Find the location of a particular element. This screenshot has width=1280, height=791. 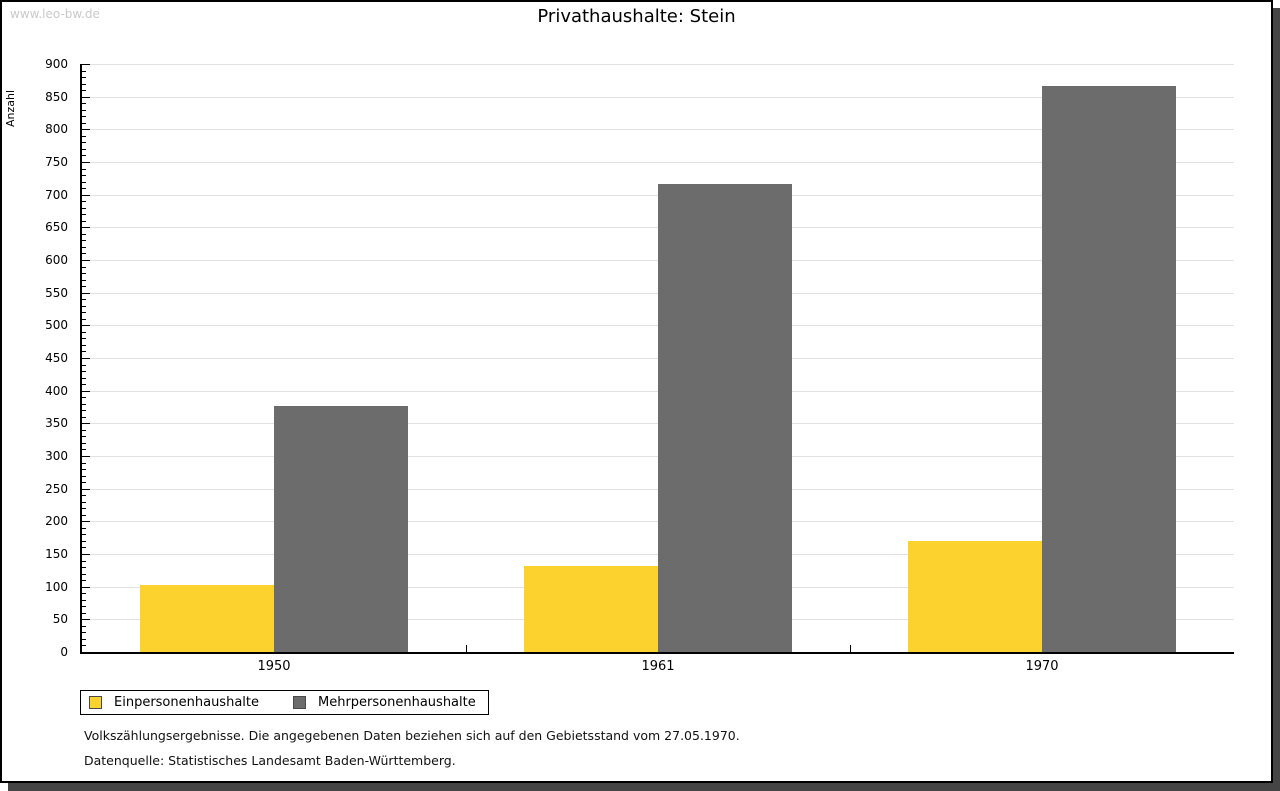

y-tick-label-700: 700 is located at coordinates (56, 194).